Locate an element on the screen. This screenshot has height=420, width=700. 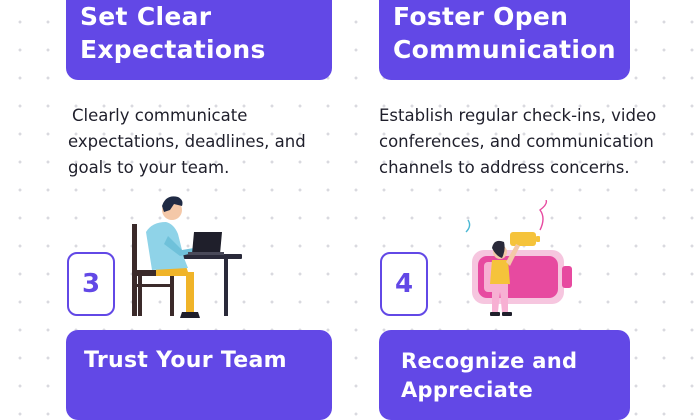
card-title-line-1: Set Clear is located at coordinates (146, 16).